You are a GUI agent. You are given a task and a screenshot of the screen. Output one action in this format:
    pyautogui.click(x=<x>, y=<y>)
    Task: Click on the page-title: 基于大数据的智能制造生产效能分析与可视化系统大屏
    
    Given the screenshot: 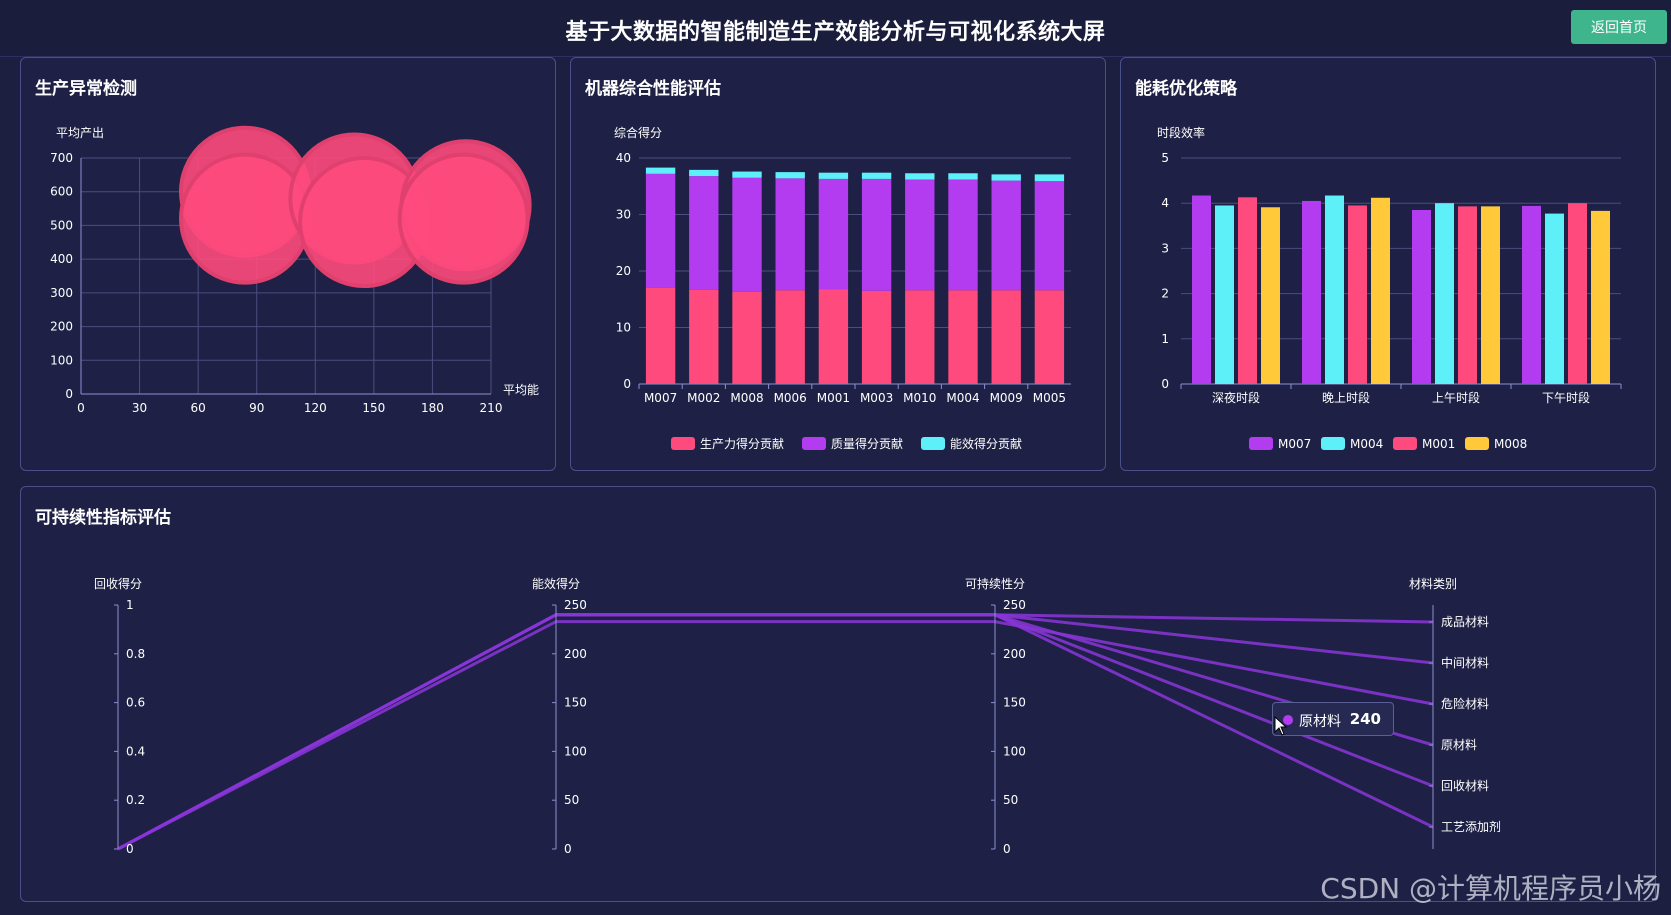 What is the action you would take?
    pyautogui.click(x=835, y=32)
    